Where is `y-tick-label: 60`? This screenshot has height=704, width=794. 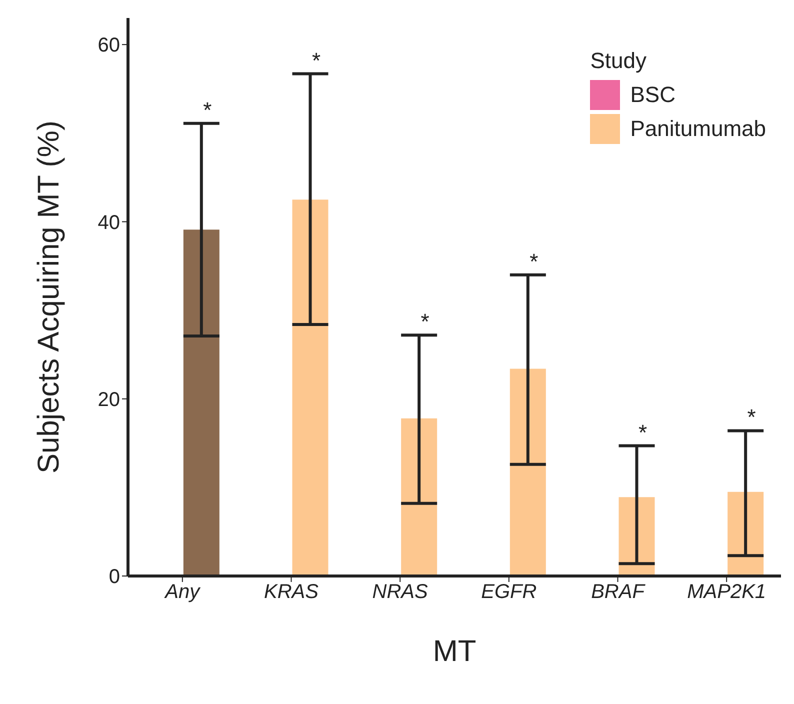 y-tick-label: 60 is located at coordinates (109, 45).